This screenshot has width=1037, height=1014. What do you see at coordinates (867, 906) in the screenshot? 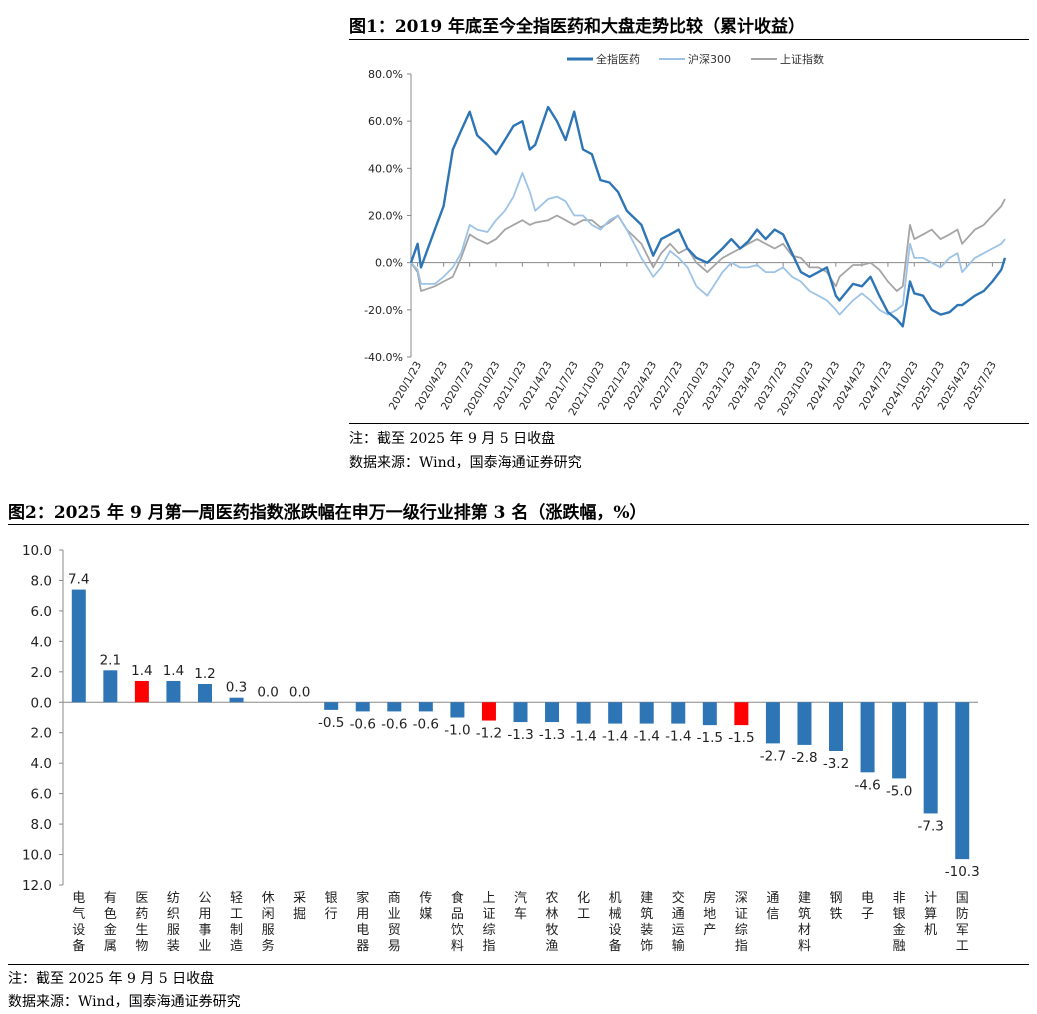
I see `category-label: 电子` at bounding box center [867, 906].